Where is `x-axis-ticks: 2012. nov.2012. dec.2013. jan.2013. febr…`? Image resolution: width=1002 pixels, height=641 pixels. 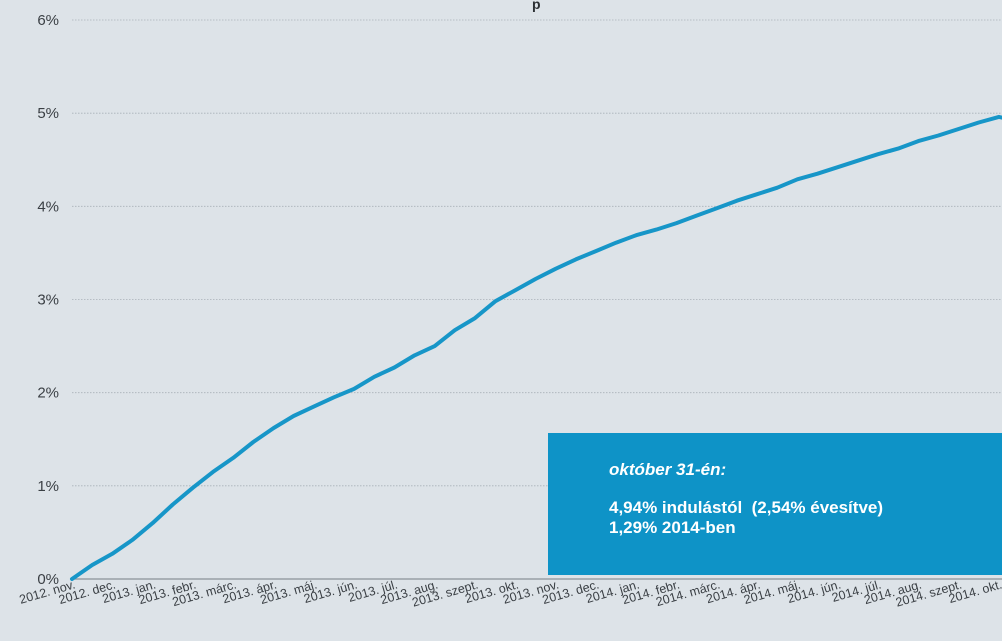
x-axis-ticks: 2012. nov.2012. dec.2013. jan.2013. febr… is located at coordinates (510, 593).